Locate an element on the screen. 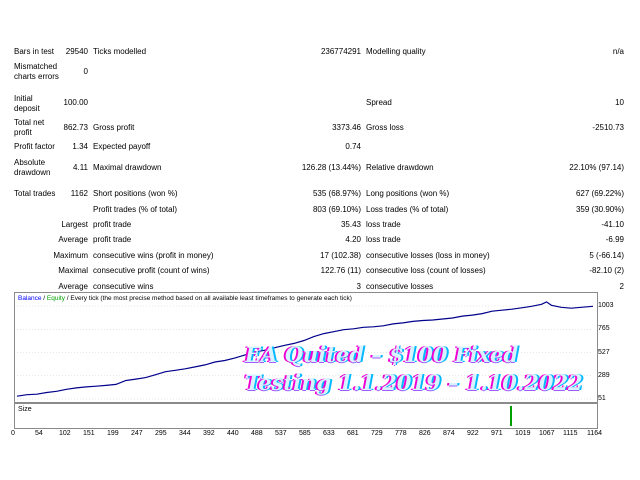 This screenshot has height=480, width=640. x-tick-label: 440 is located at coordinates (233, 433).